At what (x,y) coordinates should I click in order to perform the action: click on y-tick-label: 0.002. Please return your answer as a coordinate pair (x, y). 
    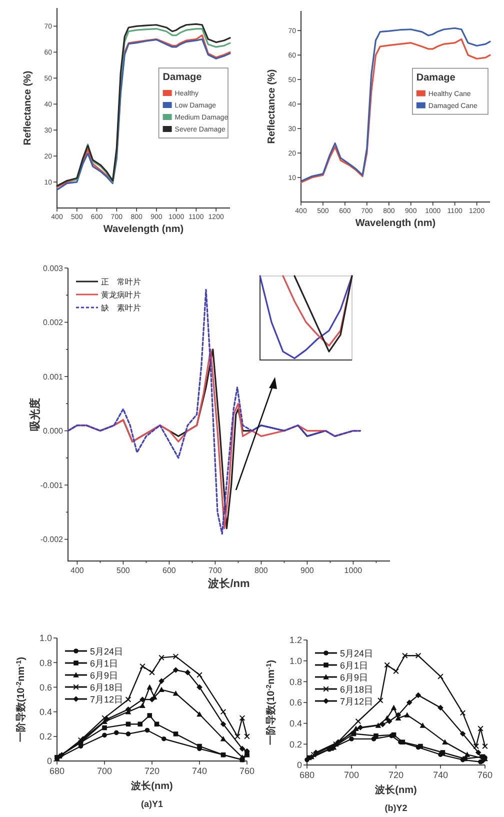
    Looking at the image, I should click on (53, 323).